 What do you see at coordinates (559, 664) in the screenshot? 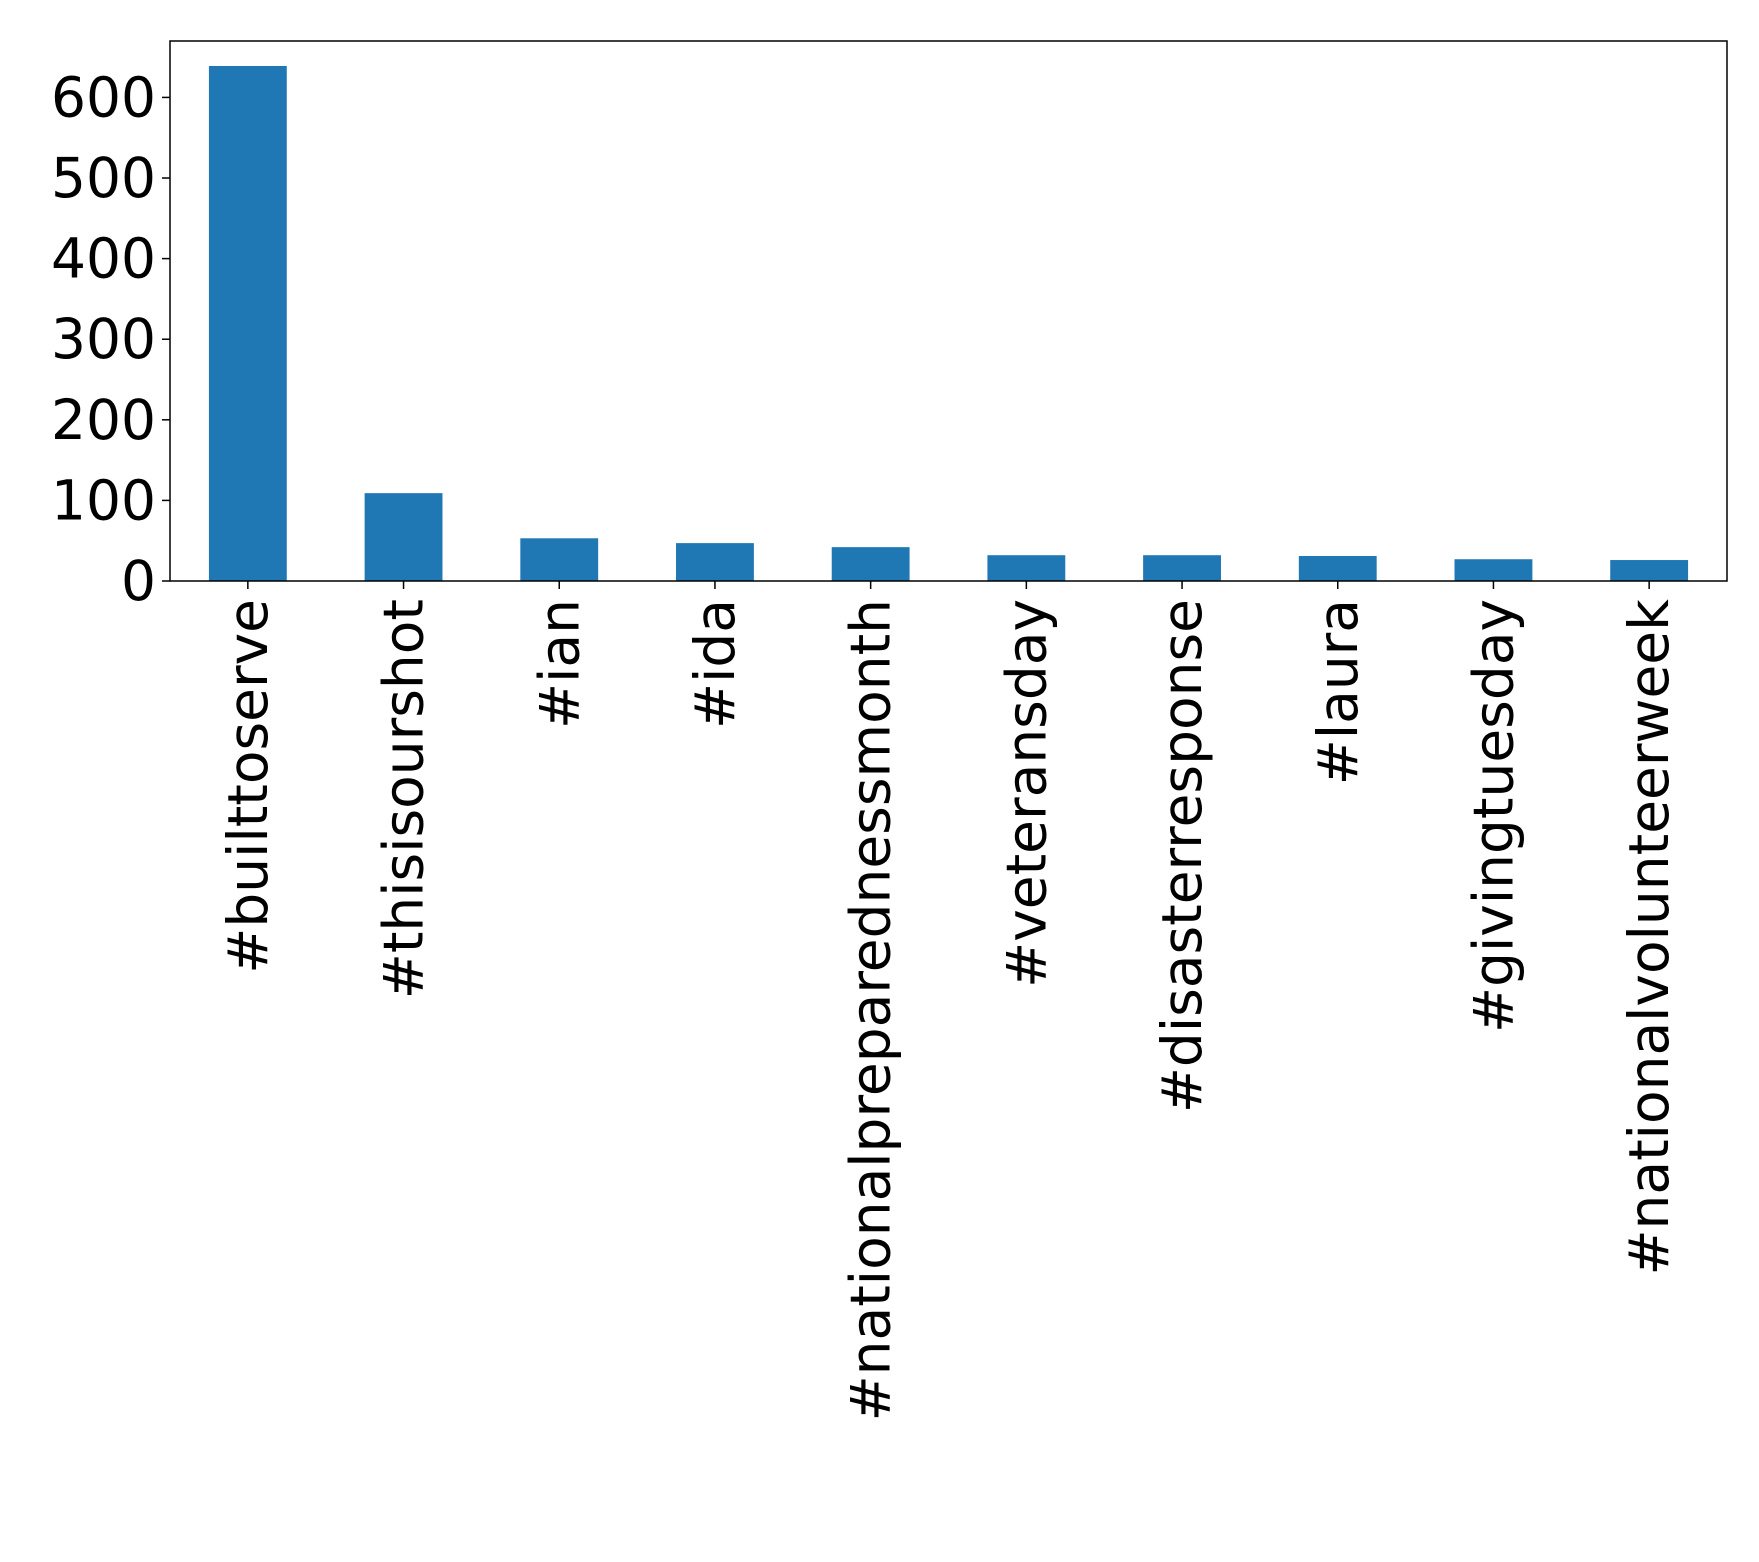
I see `x-tick-label: #ian` at bounding box center [559, 664].